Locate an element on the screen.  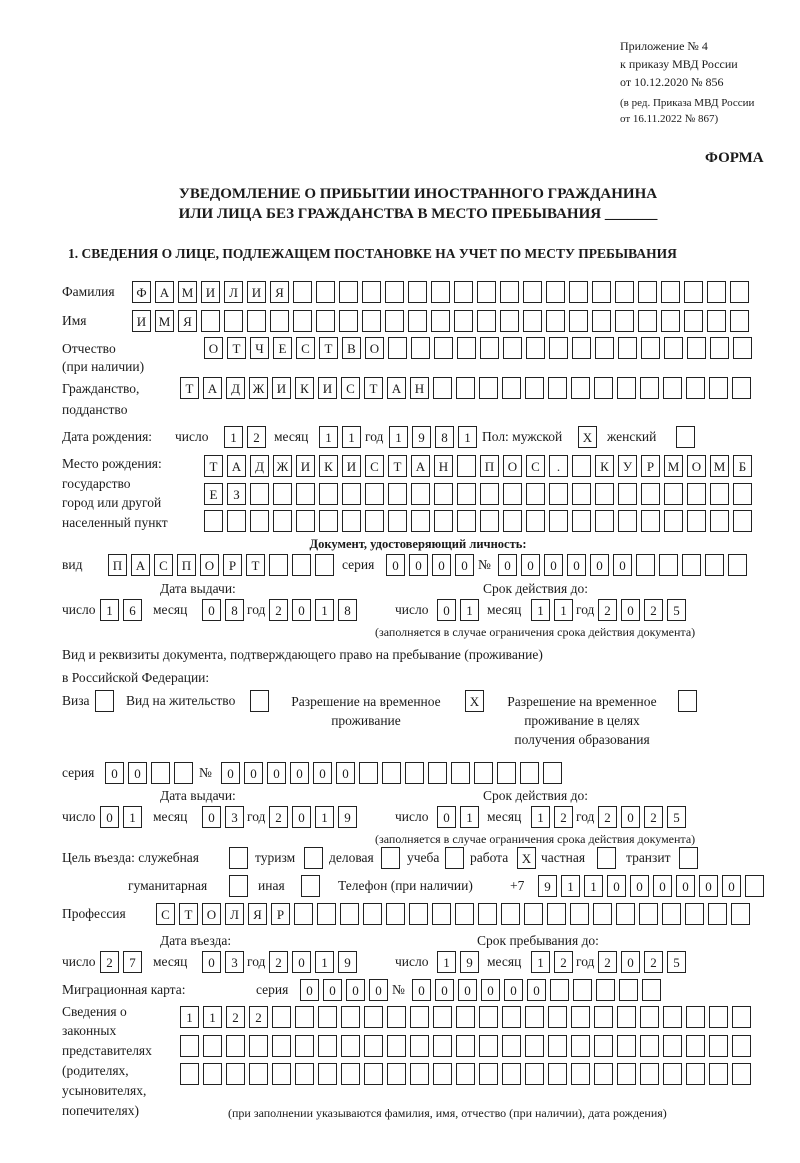
letter-cell: Я is located at coordinates (257, 914).